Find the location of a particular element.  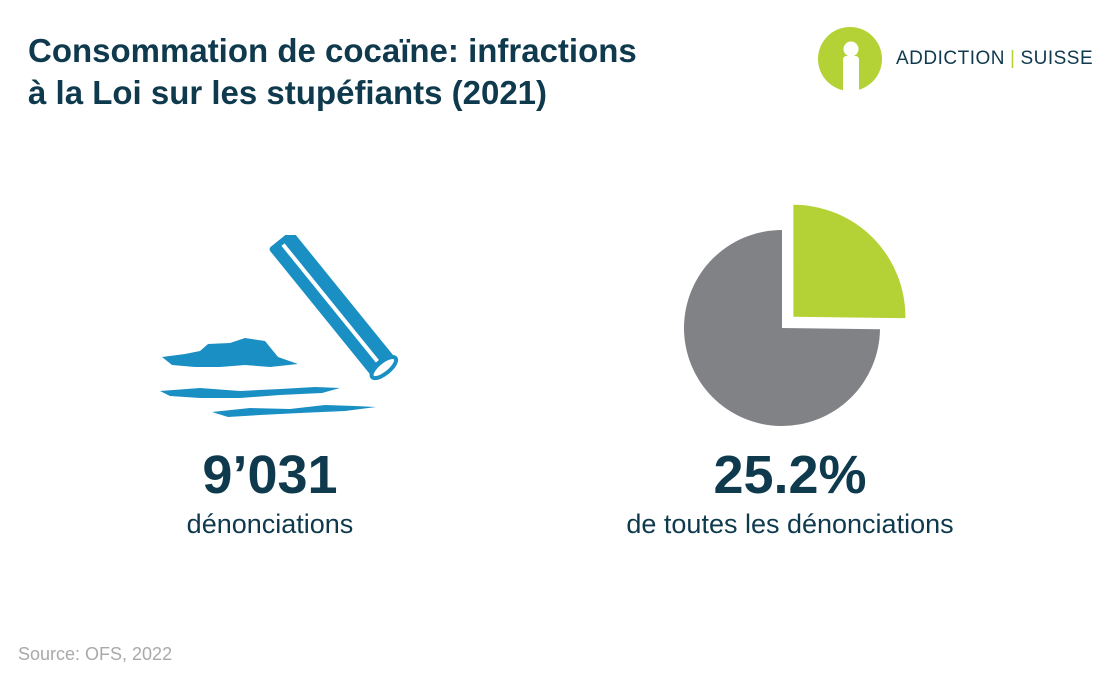

stat-share-value: 25.2% is located at coordinates (790, 475).